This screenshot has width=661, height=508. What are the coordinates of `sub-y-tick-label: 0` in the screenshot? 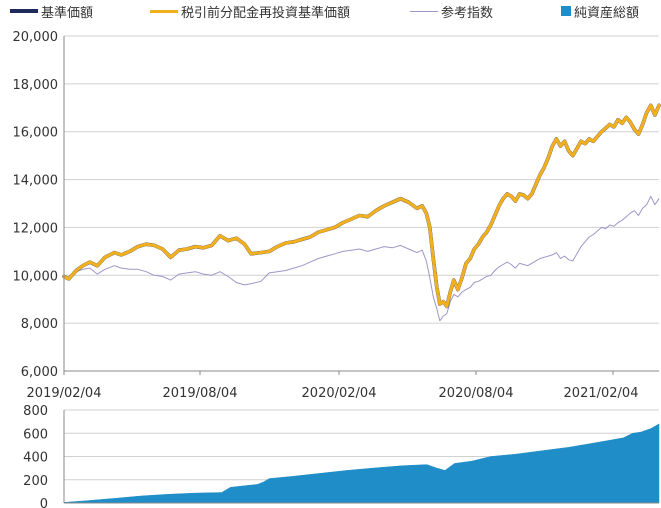 It's located at (44, 502).